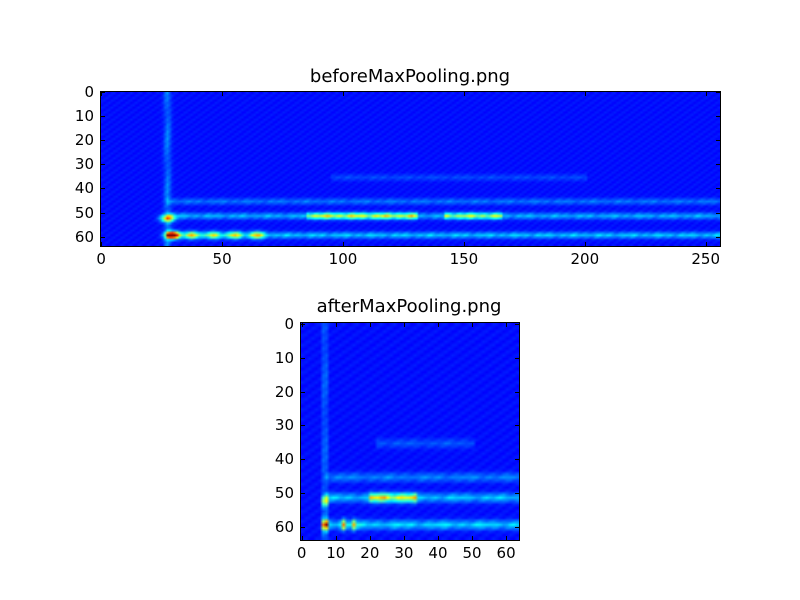  What do you see at coordinates (464, 259) in the screenshot?
I see `x-tick-label: 150` at bounding box center [464, 259].